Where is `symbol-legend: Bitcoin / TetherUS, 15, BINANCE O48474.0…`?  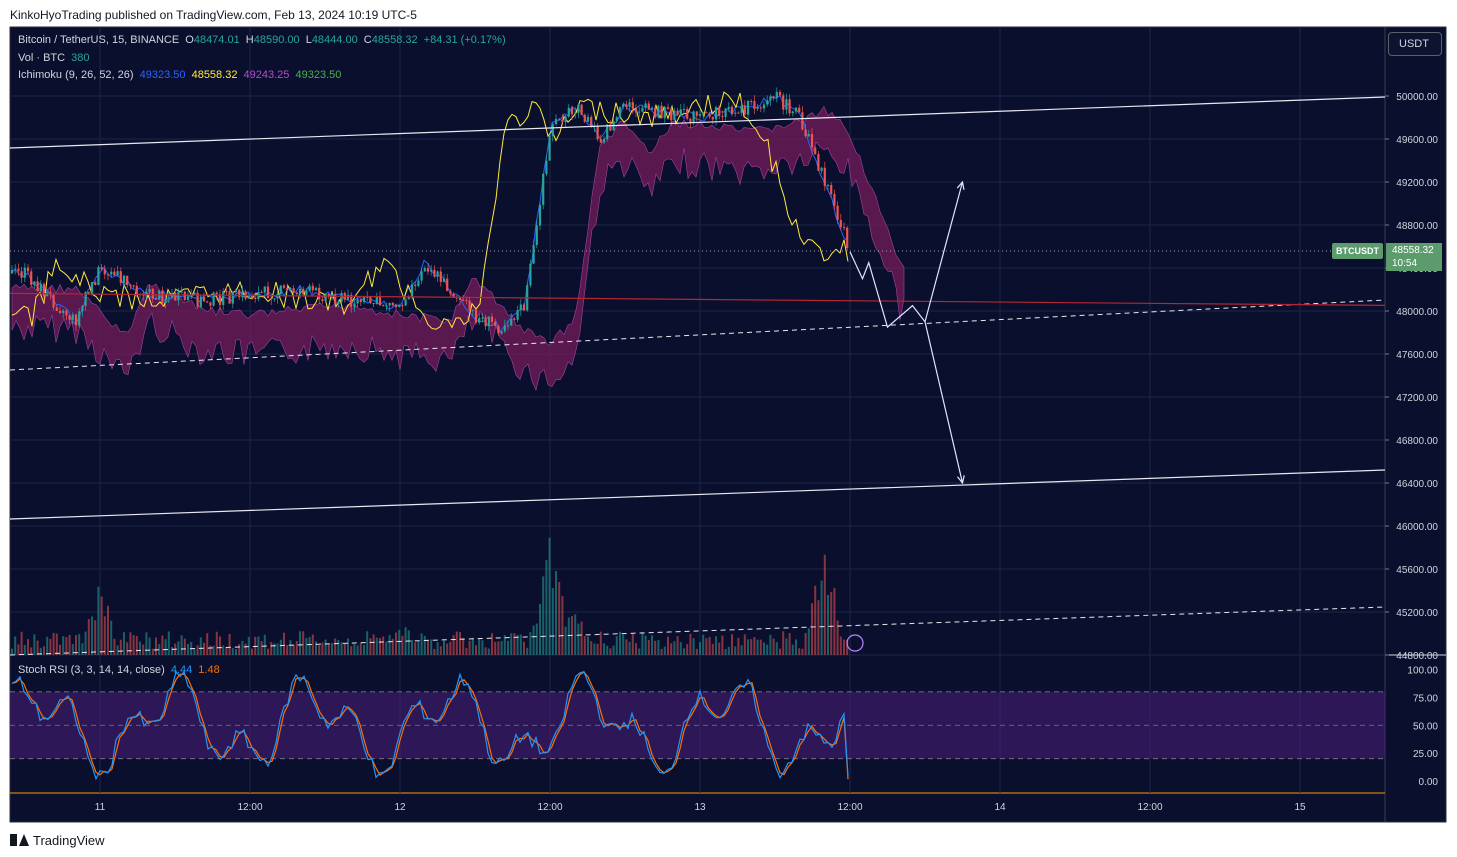
symbol-legend: Bitcoin / TetherUS, 15, BINANCE O48474.0… is located at coordinates (263, 40).